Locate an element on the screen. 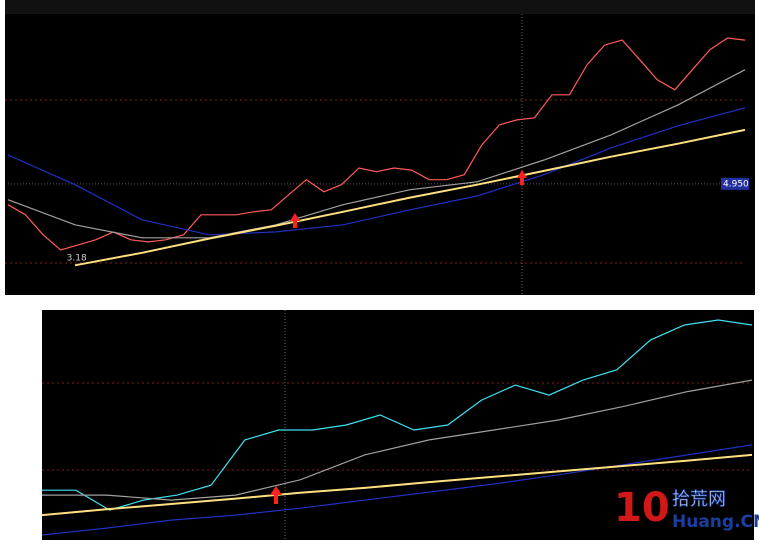  price-tag is located at coordinates (735, 183).